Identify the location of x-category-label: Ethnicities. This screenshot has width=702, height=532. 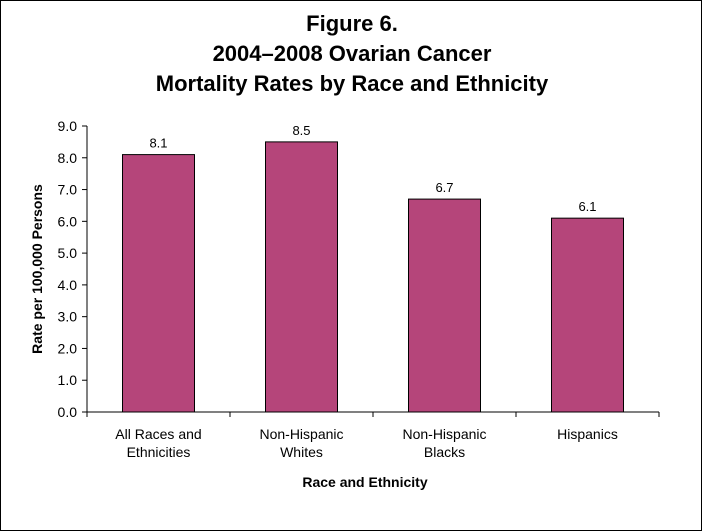
(159, 452).